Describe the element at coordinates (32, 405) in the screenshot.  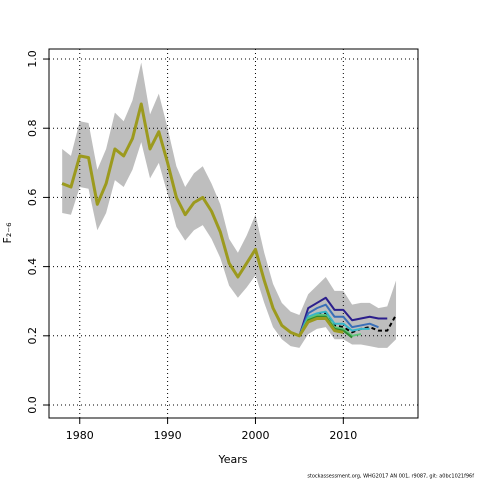
I see `y-tick-label: 0.0` at that location.